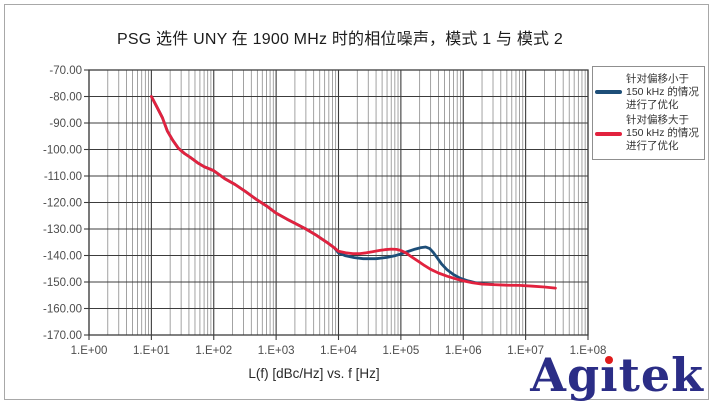 This screenshot has width=720, height=410. Describe the element at coordinates (276, 351) in the screenshot. I see `x-tick-label: 1.E+03` at that location.